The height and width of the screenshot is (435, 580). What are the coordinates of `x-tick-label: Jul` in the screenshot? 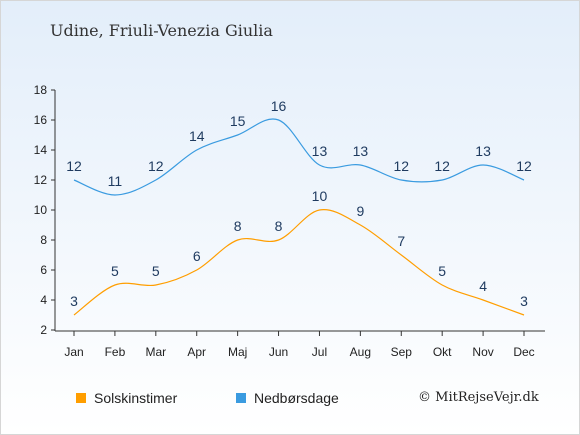 It's located at (319, 352).